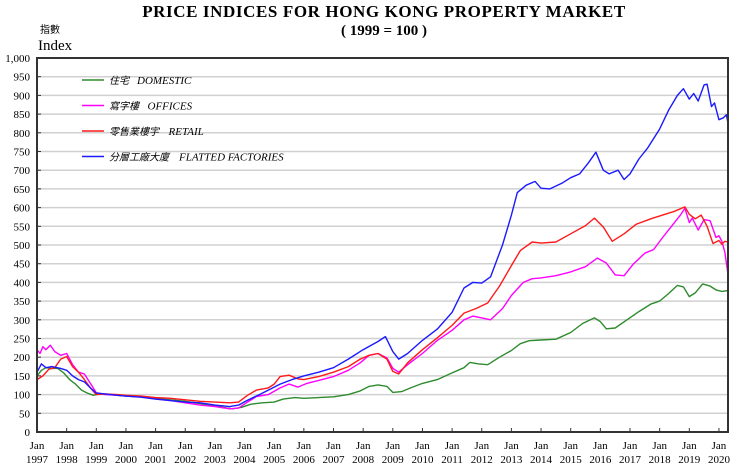  What do you see at coordinates (186, 132) in the screenshot?
I see `legend-label: RETAIL` at bounding box center [186, 132].